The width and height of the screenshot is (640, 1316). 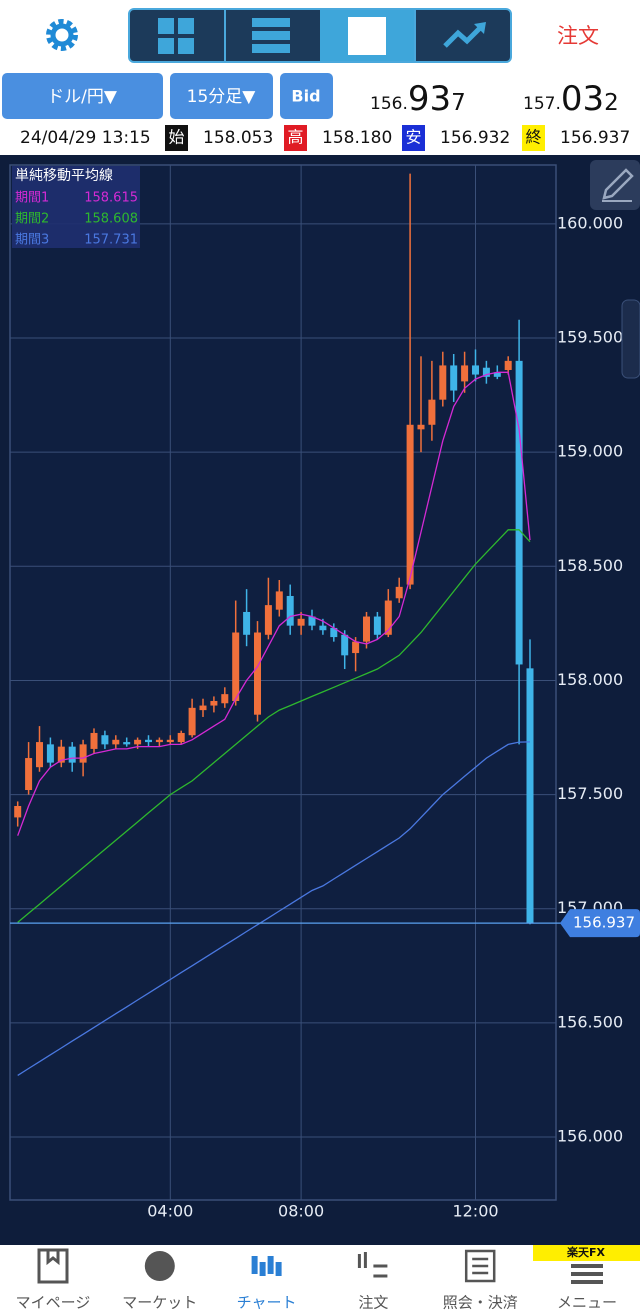 What do you see at coordinates (159, 1281) in the screenshot?
I see `nav-item: マーケット` at bounding box center [159, 1281].